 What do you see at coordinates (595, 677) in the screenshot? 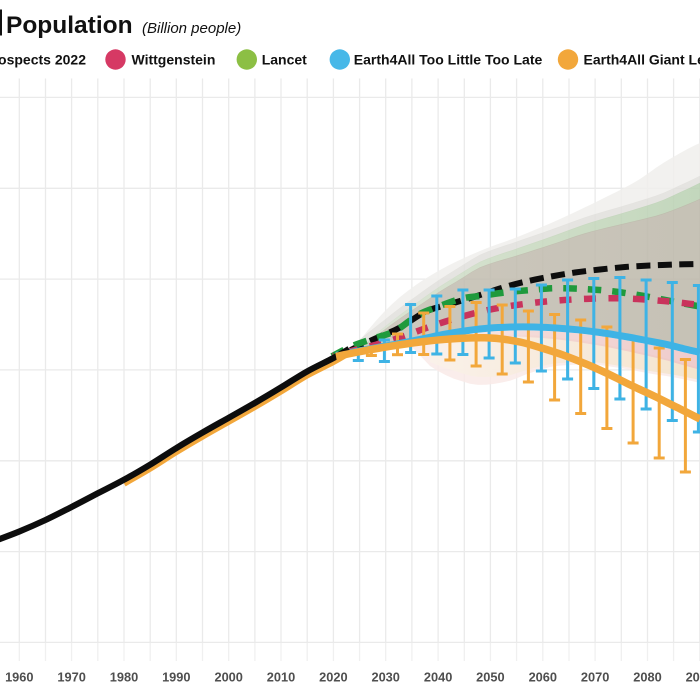
I see `svg-text: 2070` at bounding box center [595, 677].